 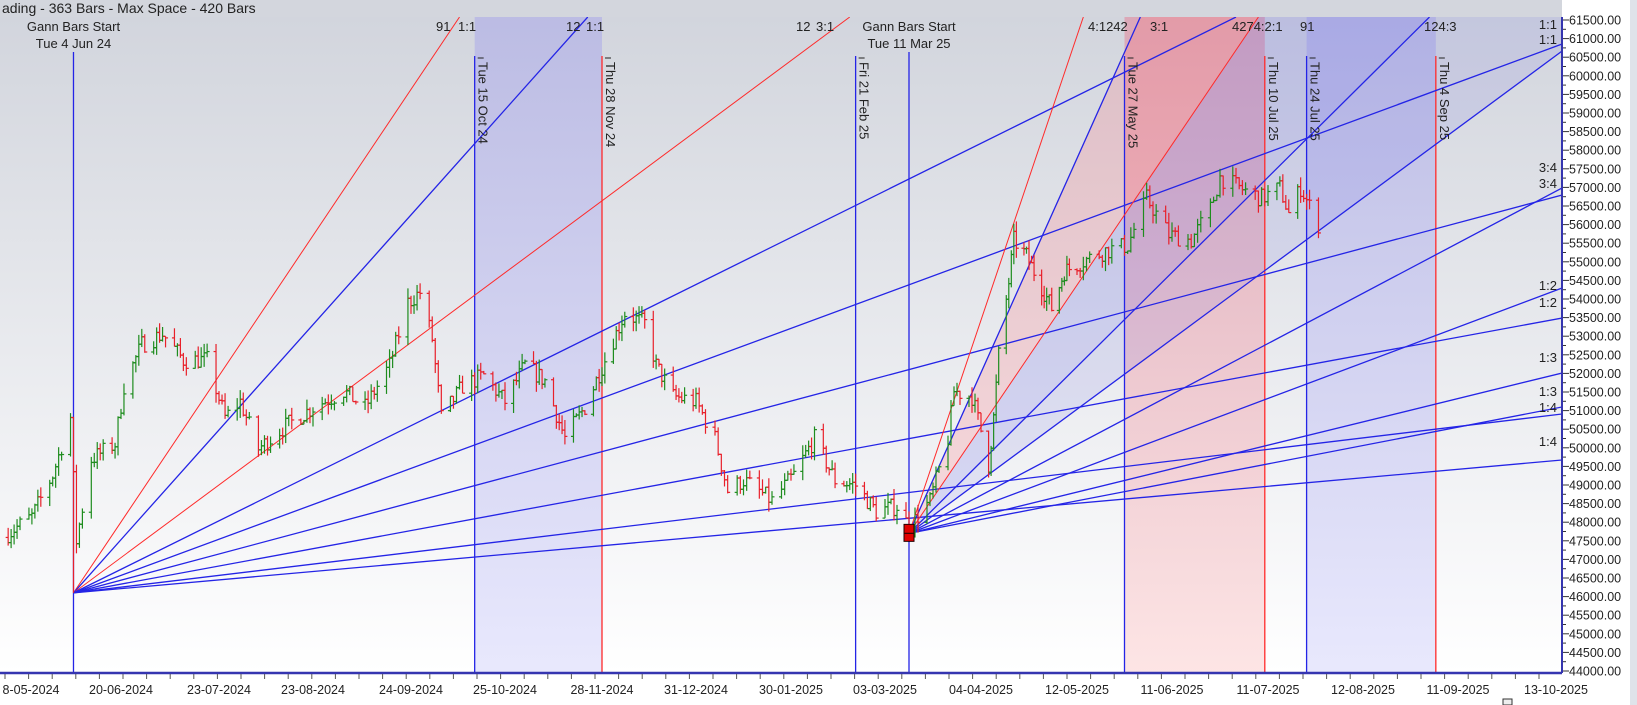 What do you see at coordinates (1595, 132) in the screenshot?
I see `y-tick-label: 58500.00` at bounding box center [1595, 132].